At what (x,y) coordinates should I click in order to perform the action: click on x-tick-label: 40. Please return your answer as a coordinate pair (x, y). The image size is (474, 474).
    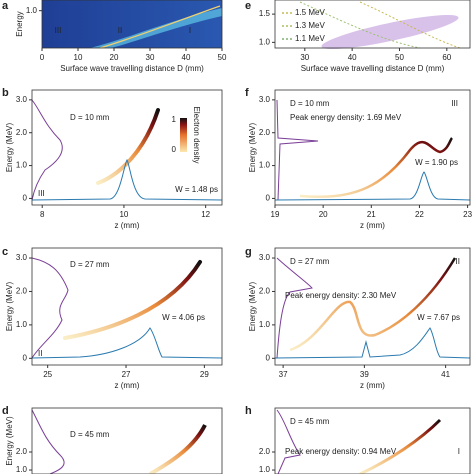
    Looking at the image, I should click on (186, 57).